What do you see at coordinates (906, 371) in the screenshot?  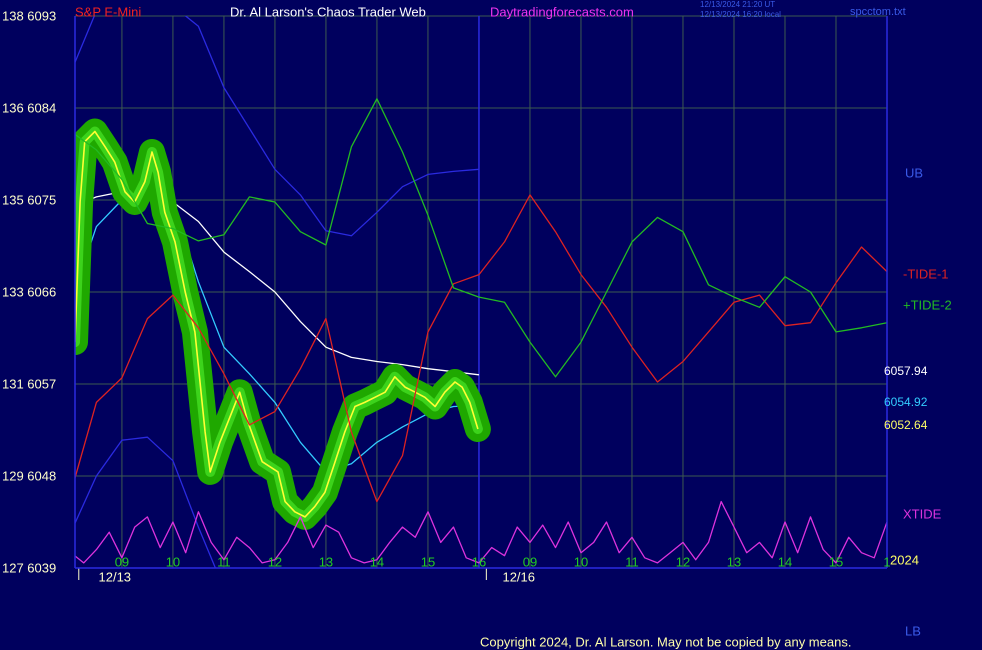 I see `last-value-label: 6057.94` at bounding box center [906, 371].